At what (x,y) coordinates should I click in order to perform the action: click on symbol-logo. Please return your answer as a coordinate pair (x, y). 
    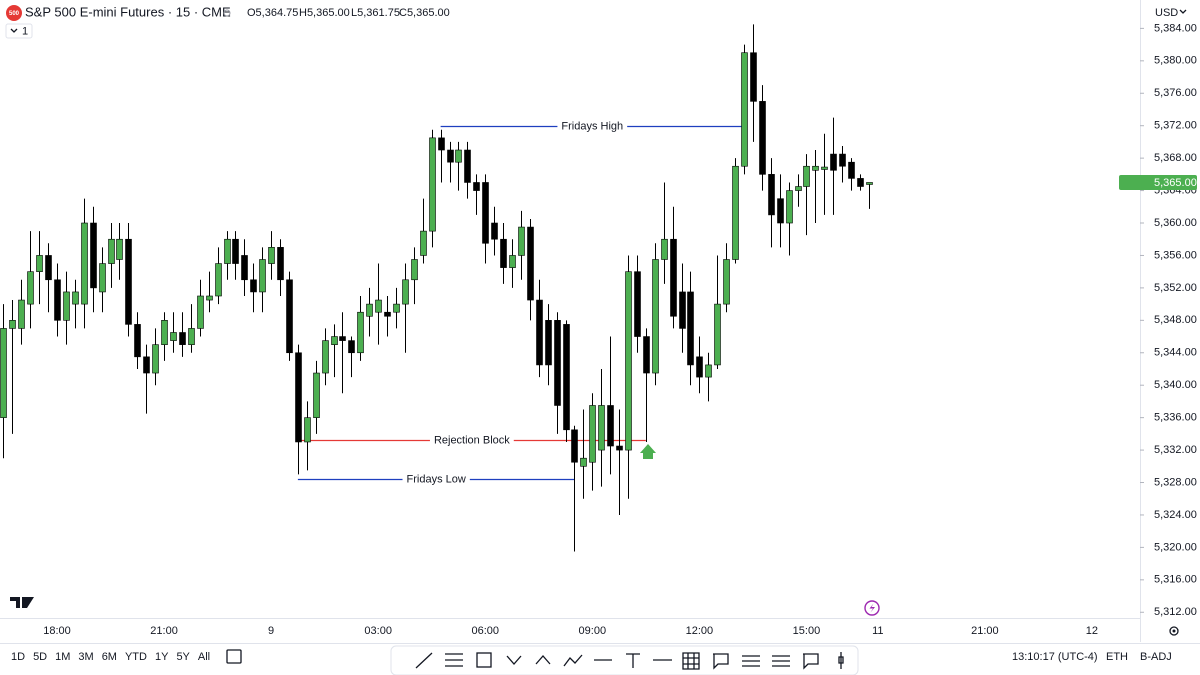
    Looking at the image, I should click on (14, 13).